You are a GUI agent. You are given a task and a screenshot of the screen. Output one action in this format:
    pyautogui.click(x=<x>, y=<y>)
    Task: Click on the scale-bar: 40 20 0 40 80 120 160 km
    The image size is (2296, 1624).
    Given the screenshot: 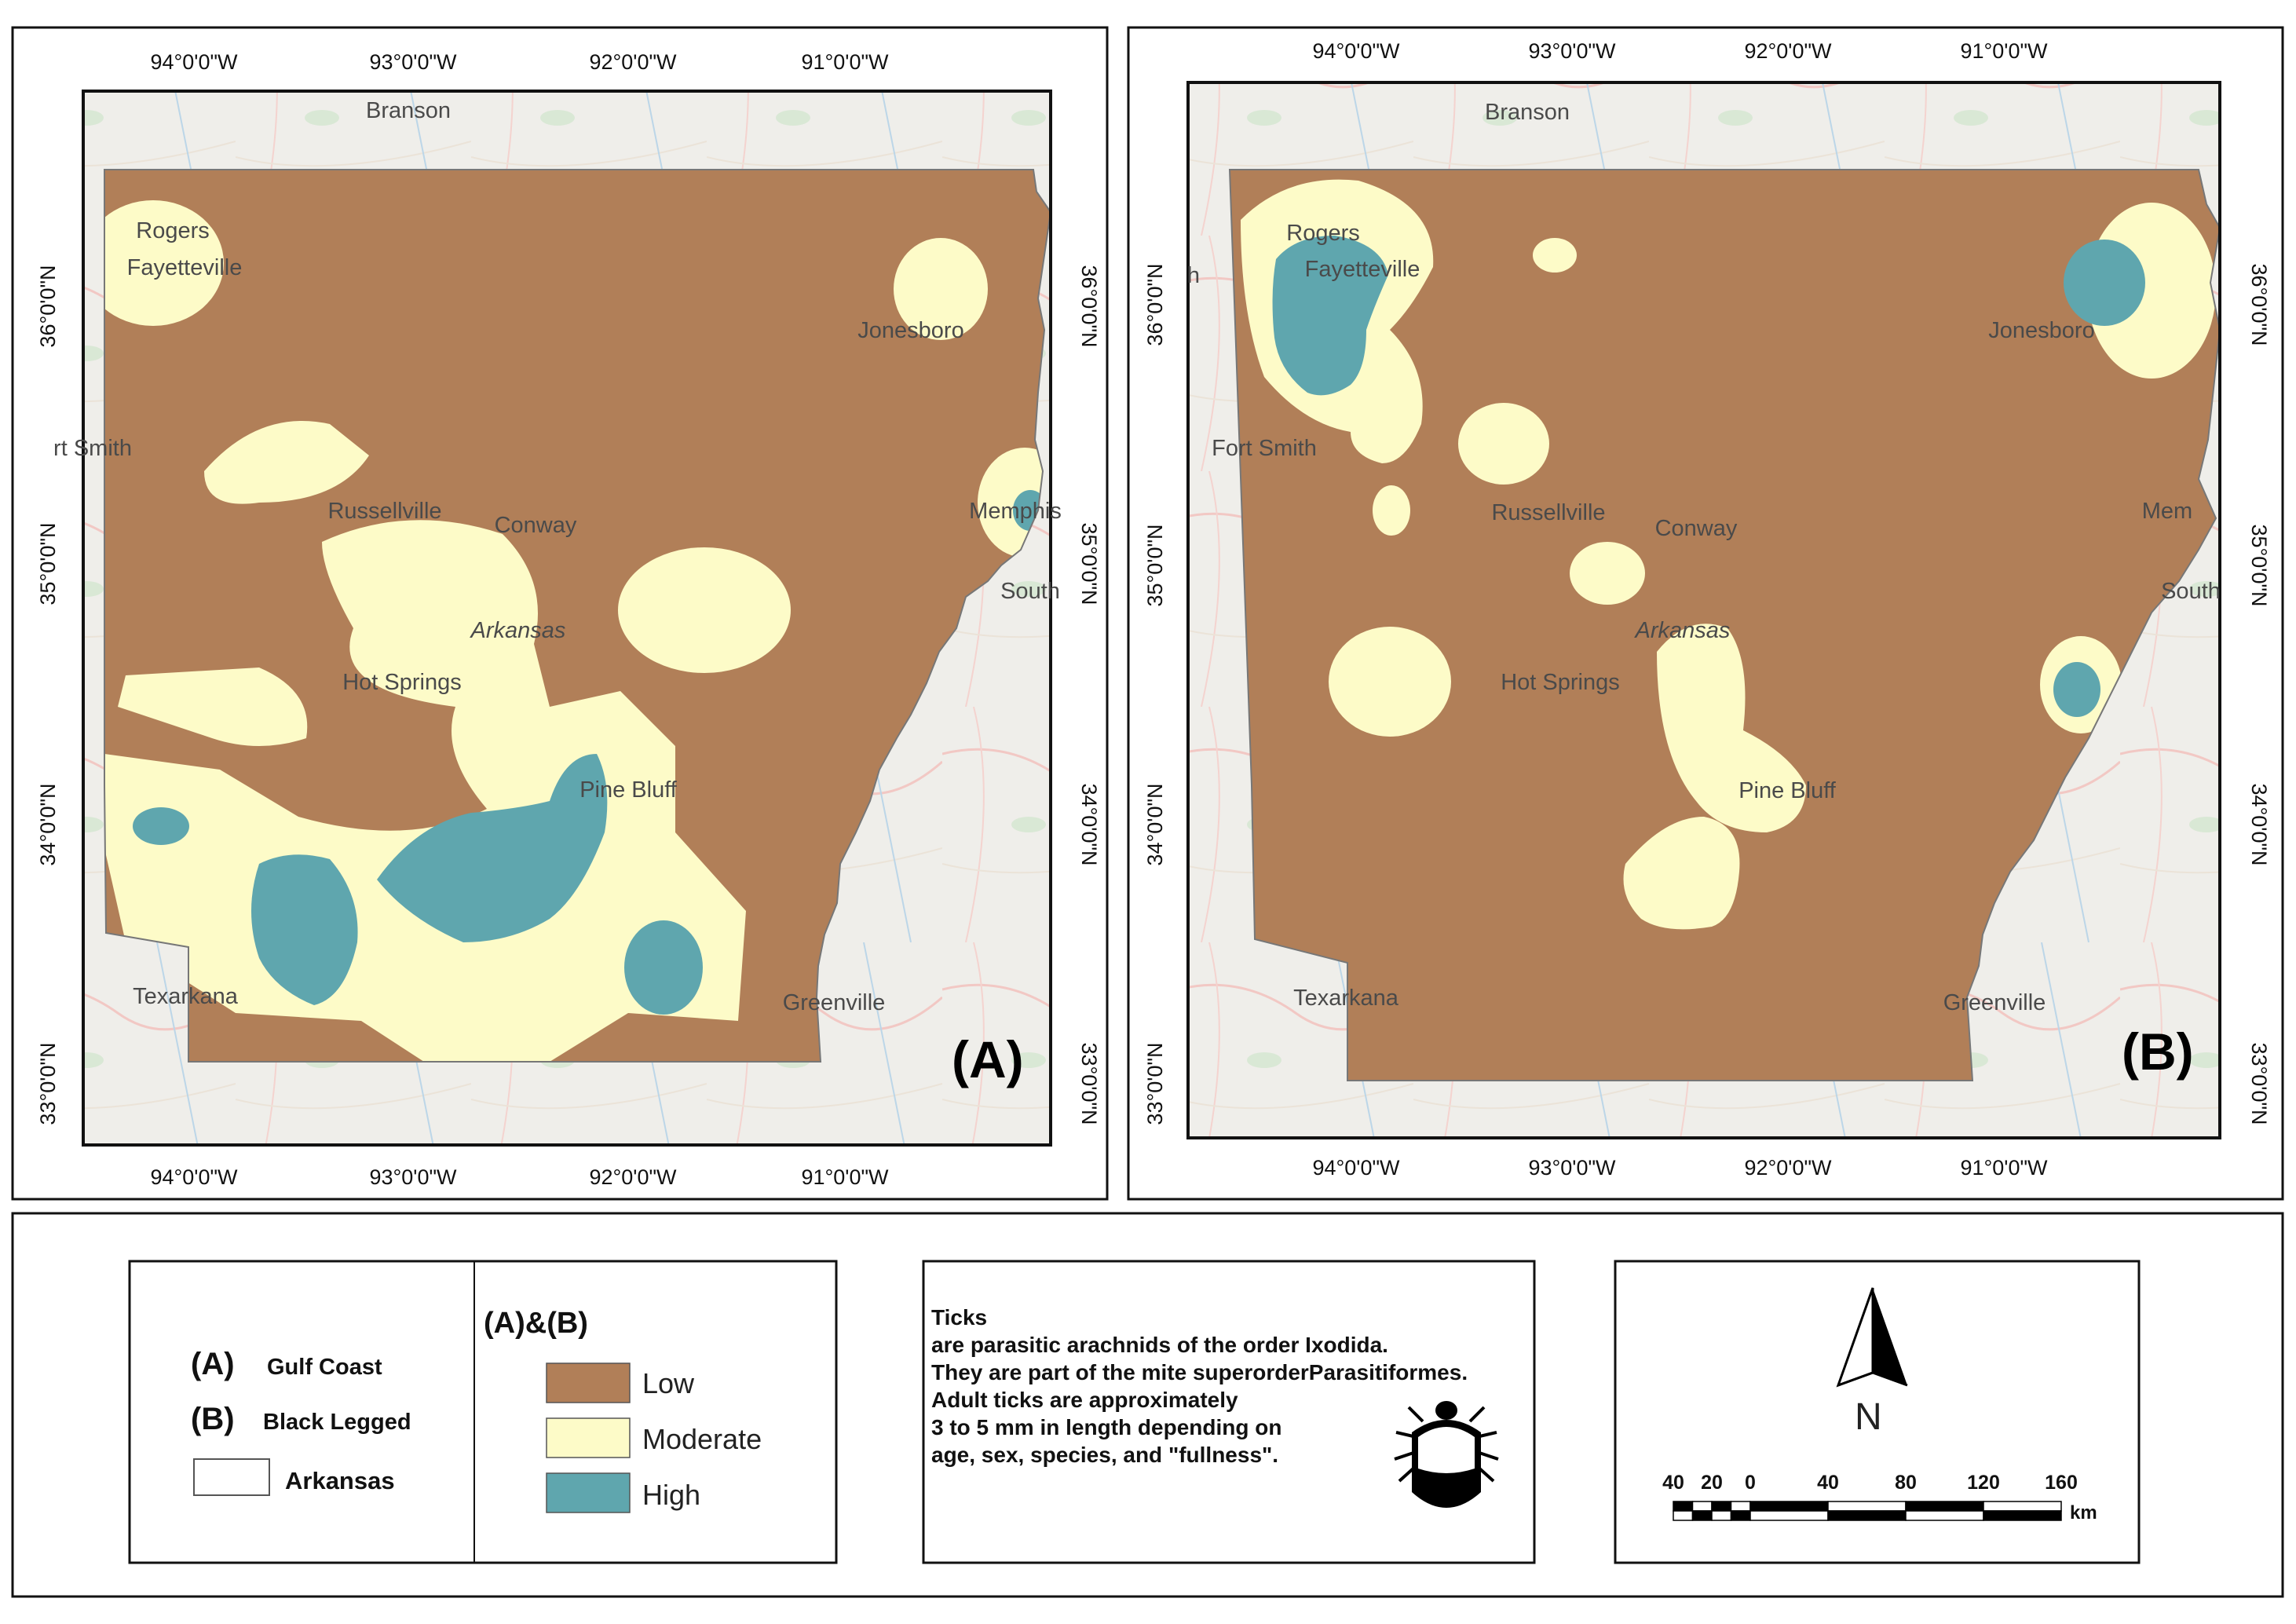 What is the action you would take?
    pyautogui.click(x=1880, y=1497)
    